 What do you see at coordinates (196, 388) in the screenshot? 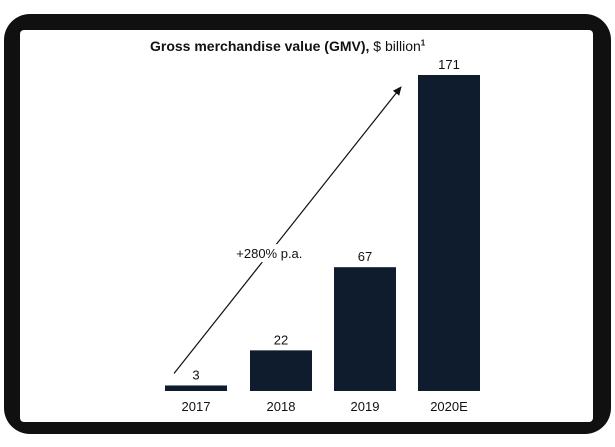
I see `bar-2017` at bounding box center [196, 388].